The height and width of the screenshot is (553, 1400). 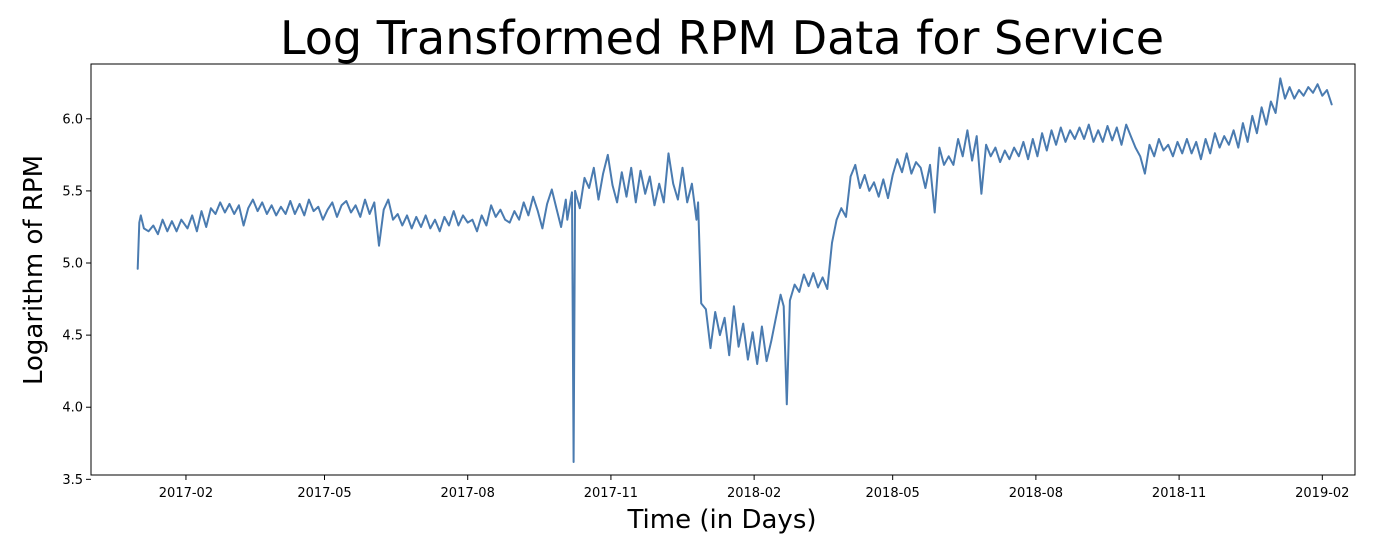 I want to click on y-tick-label: 5.5, so click(x=72, y=191).